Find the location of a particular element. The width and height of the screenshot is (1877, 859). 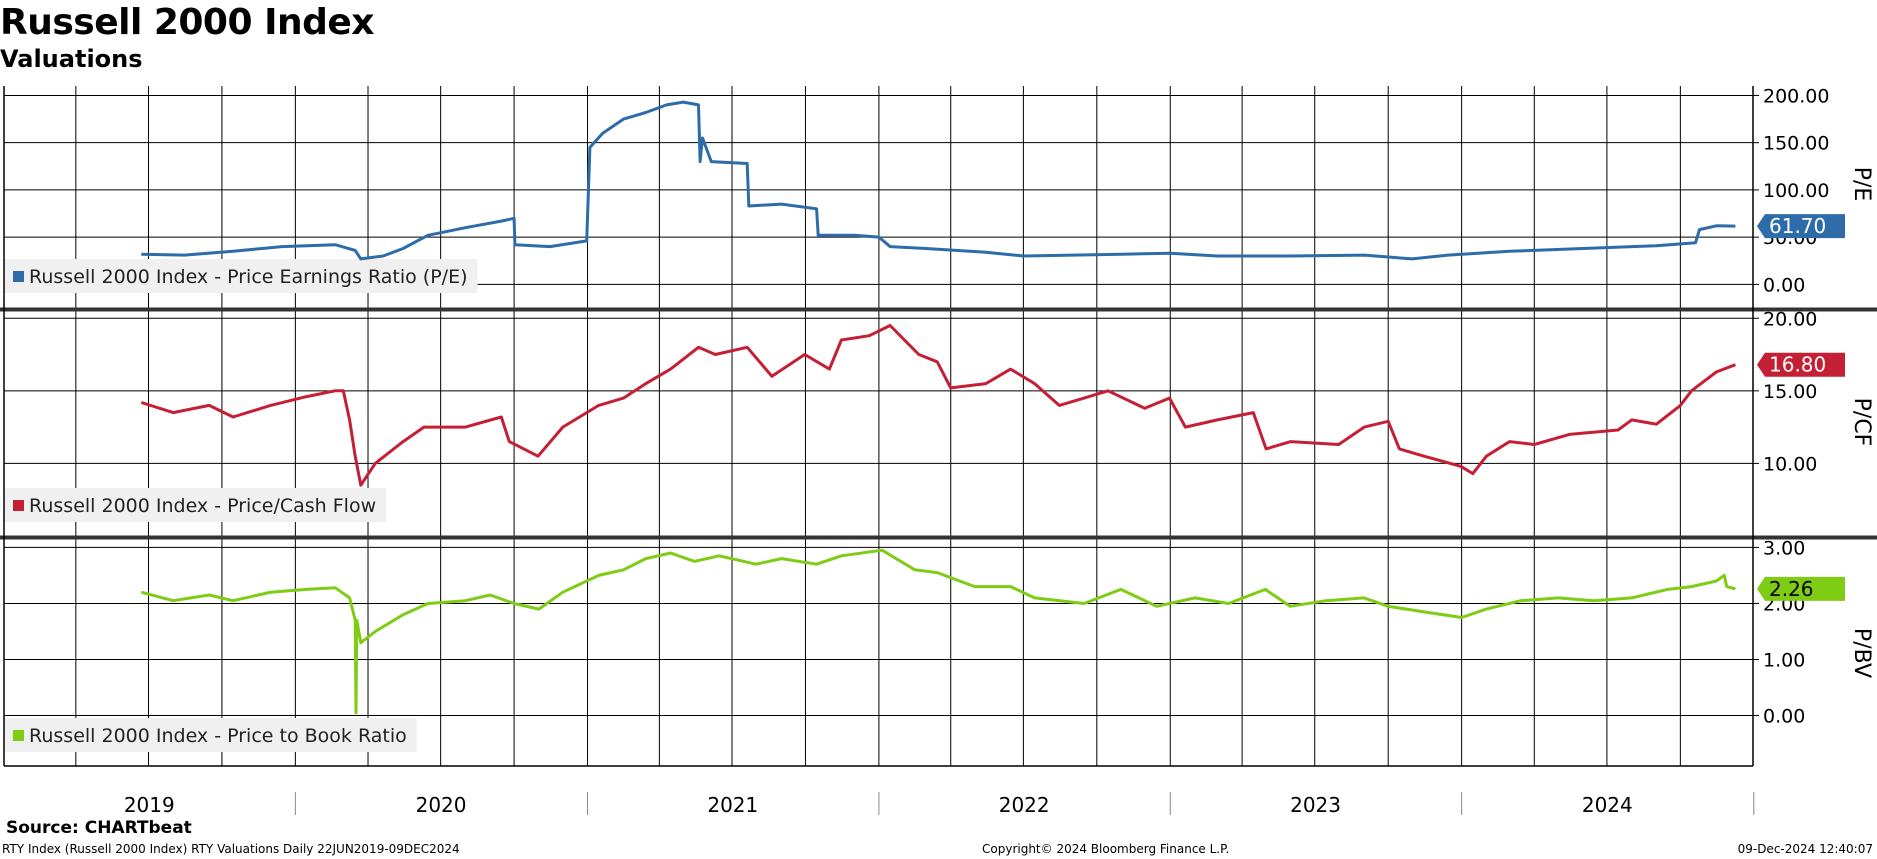

last-value-label: 61.70 is located at coordinates (1797, 226).